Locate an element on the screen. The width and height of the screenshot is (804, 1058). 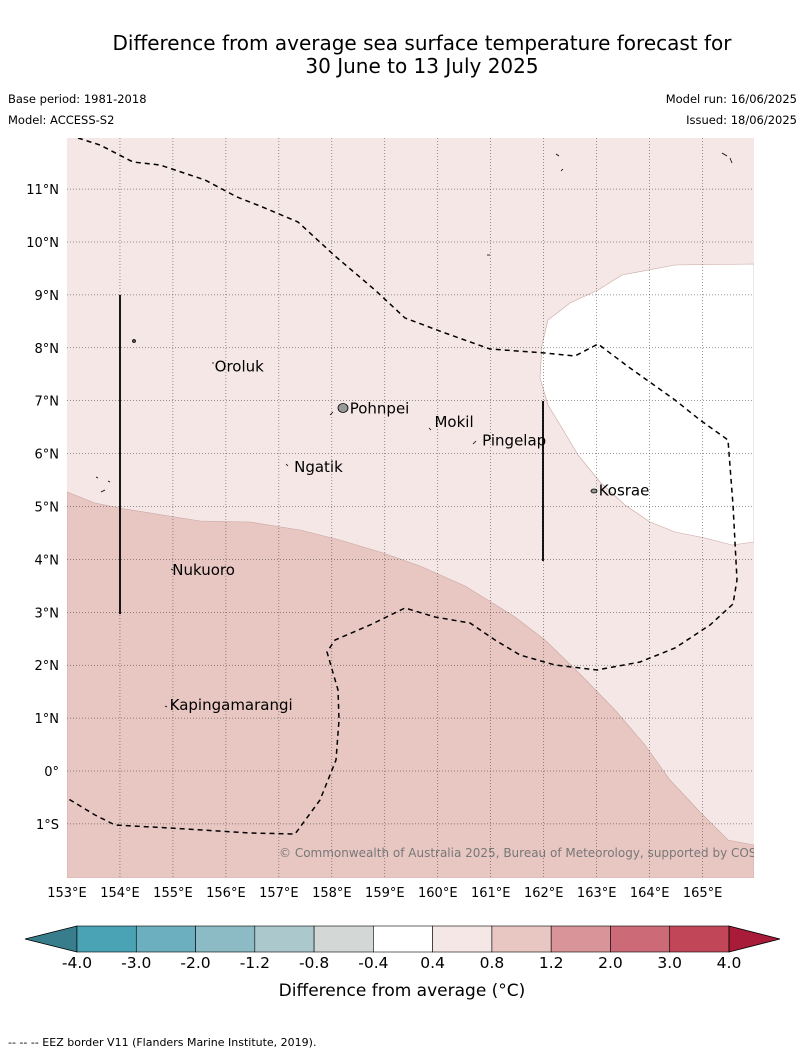
place-label: Ngatik is located at coordinates (318, 467).